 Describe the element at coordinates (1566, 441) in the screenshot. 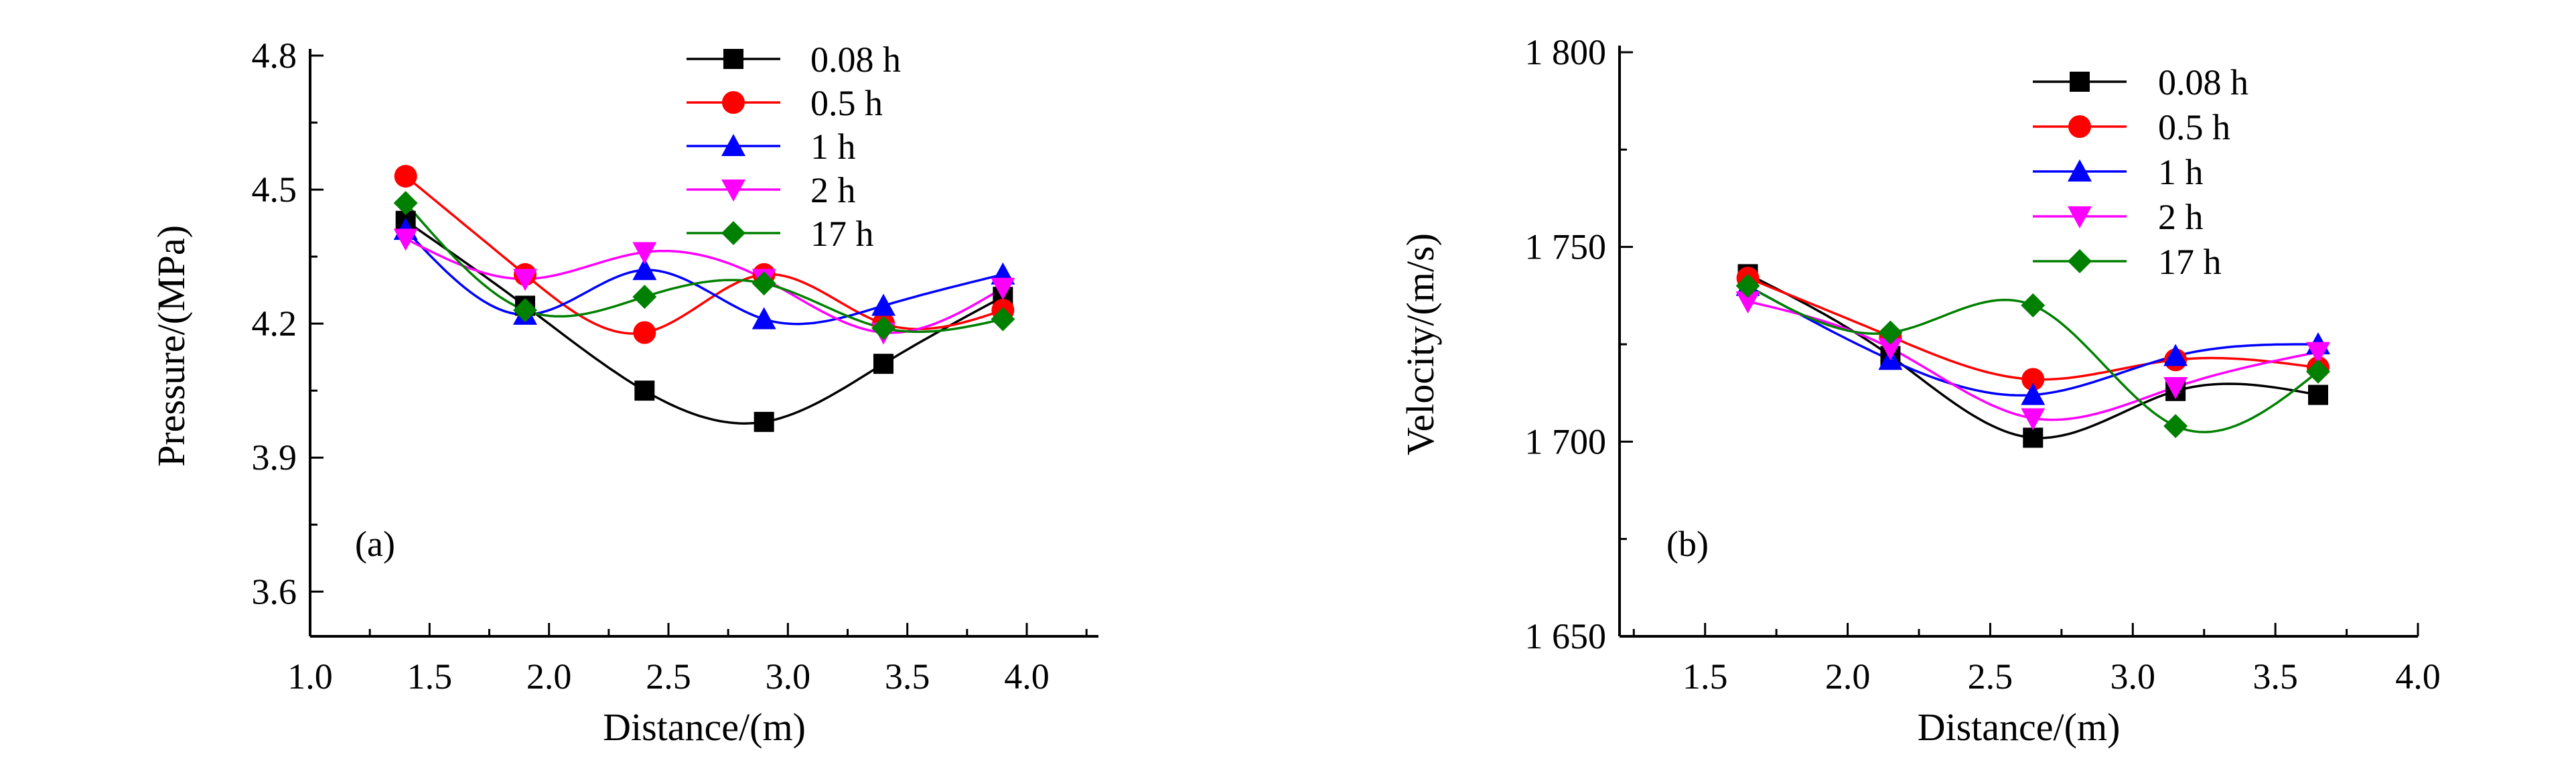

I see `y-tick-label: 1 700` at that location.